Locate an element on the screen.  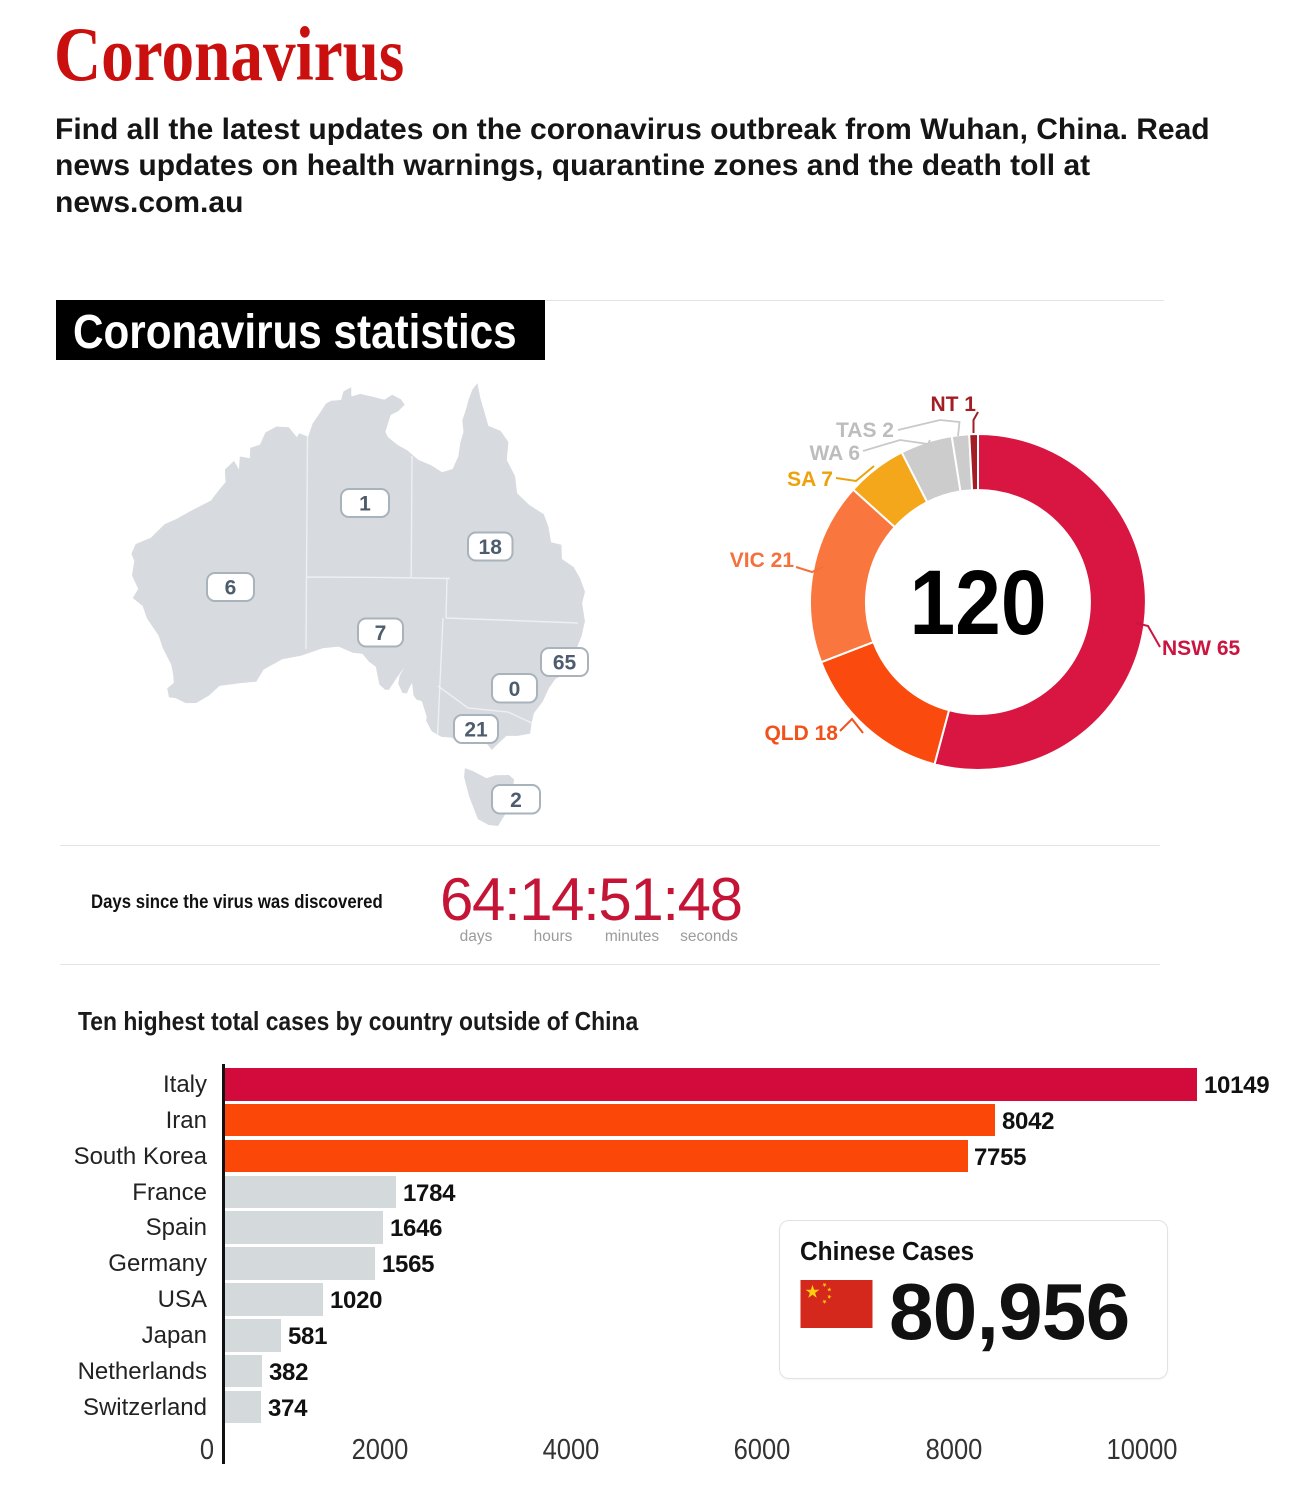
svg-text: 7 is located at coordinates (381, 633).